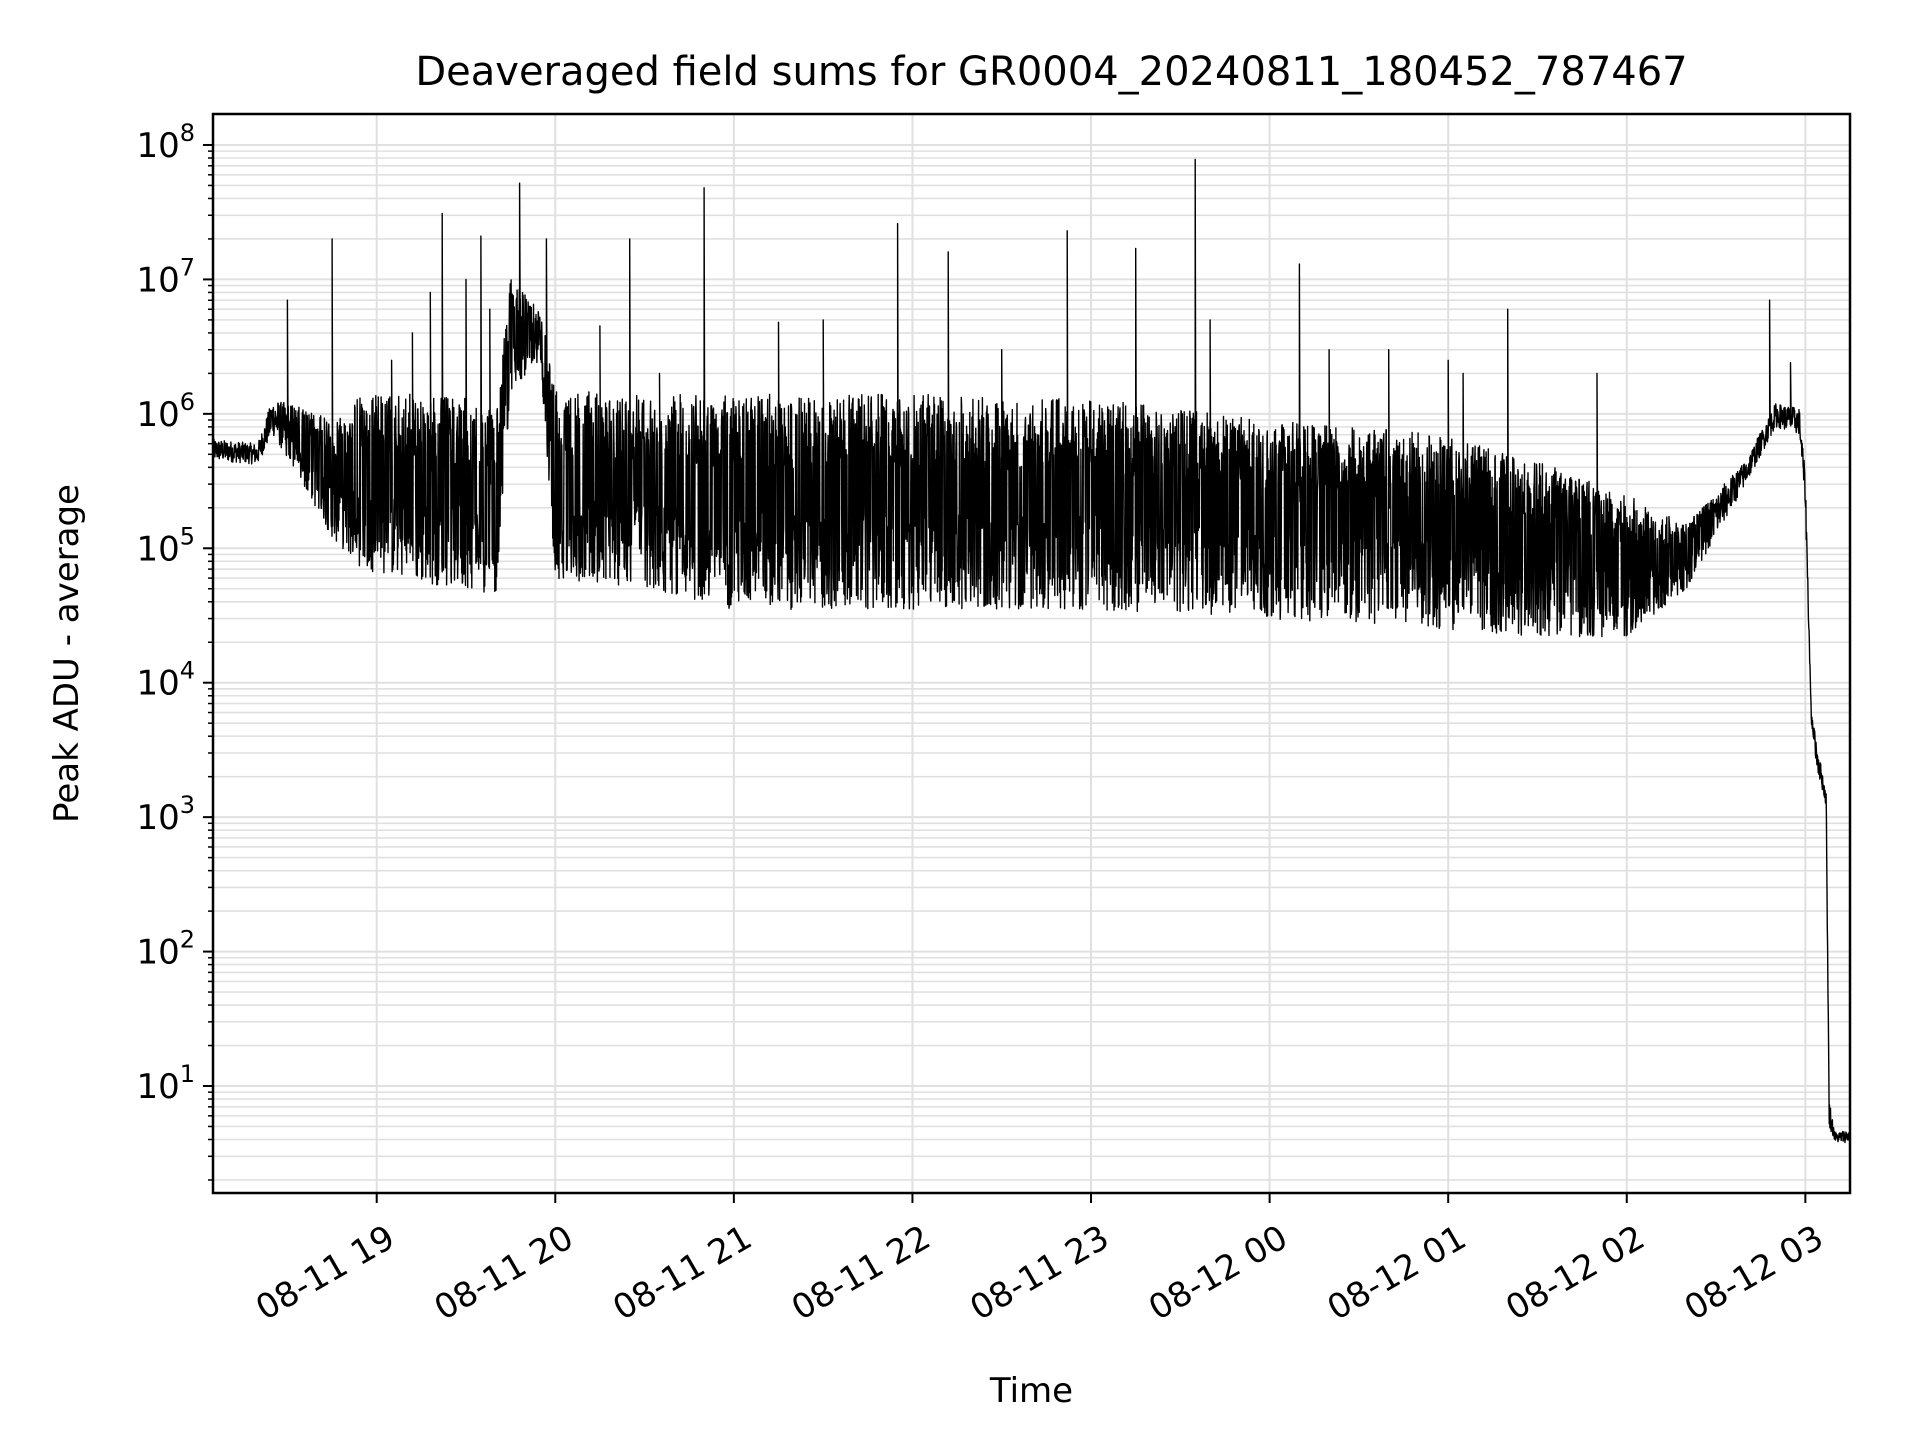 This screenshot has width=1920, height=1440. Describe the element at coordinates (1031, 1391) in the screenshot. I see `x-axis-label: Time` at that location.